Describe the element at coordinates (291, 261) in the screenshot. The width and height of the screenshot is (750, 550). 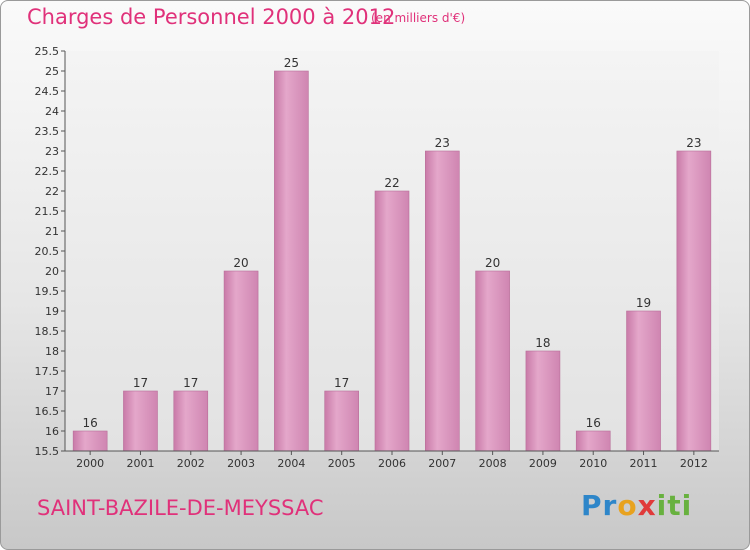
I see `bar-2004` at that location.